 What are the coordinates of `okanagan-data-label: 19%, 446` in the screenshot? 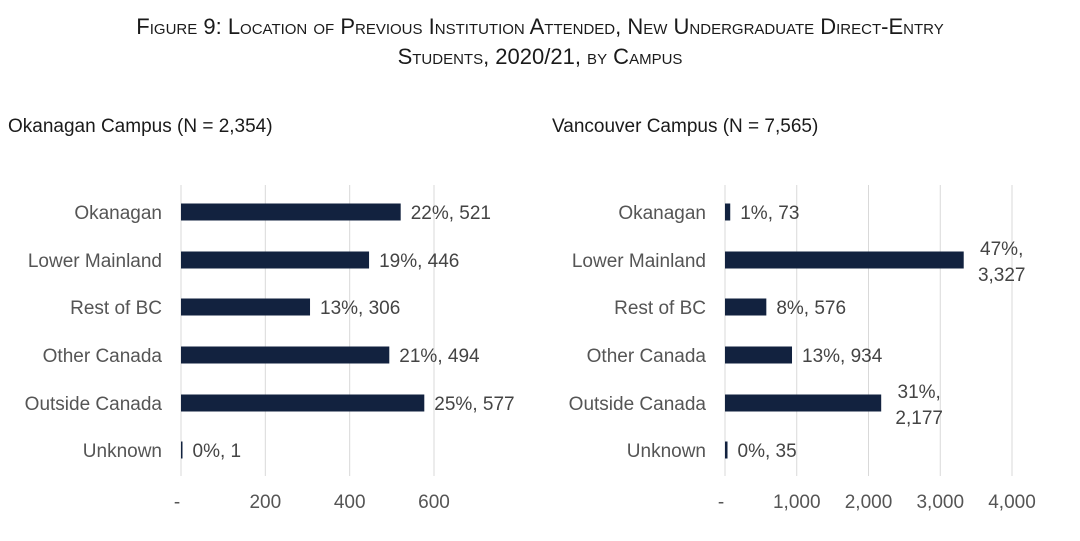 It's located at (419, 261).